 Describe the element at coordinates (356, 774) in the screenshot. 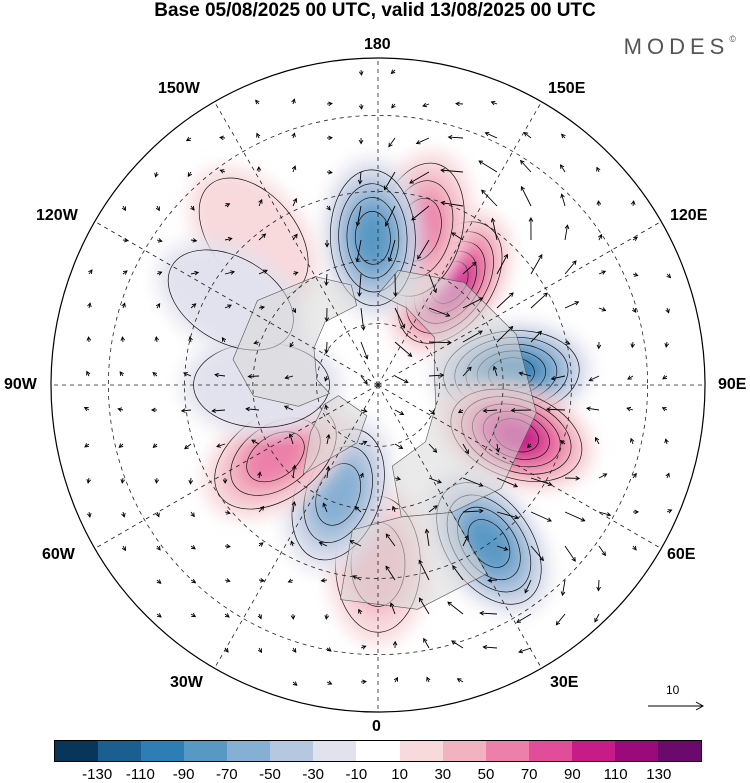

I see `colorbar-tick-label: -10` at that location.